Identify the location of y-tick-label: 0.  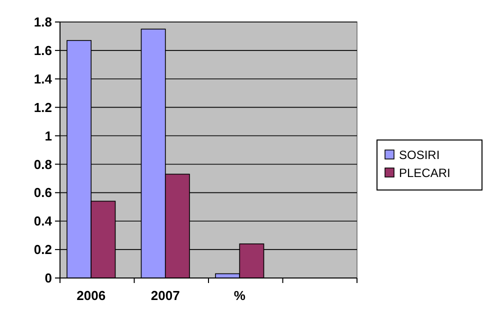
(48, 278).